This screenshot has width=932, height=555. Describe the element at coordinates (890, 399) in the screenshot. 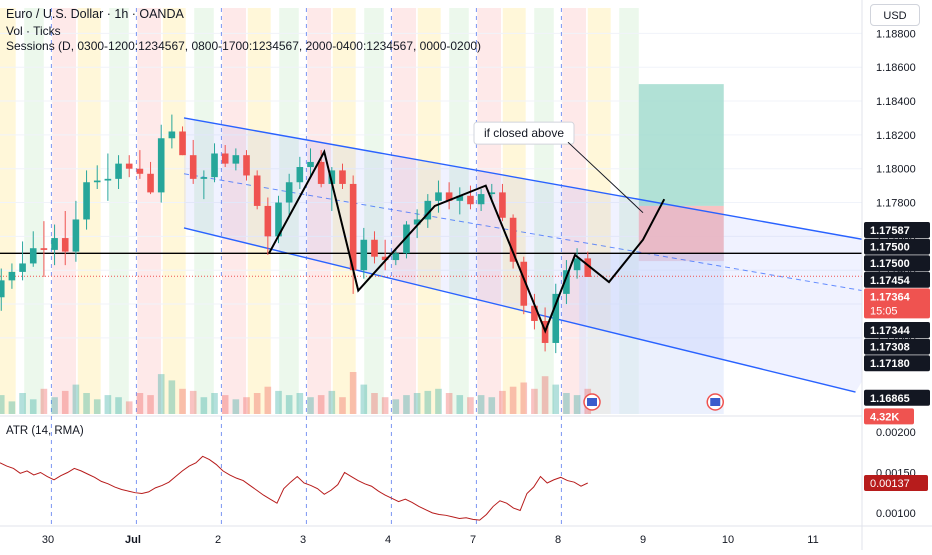

I see `price-tag-value: 1.16865` at that location.